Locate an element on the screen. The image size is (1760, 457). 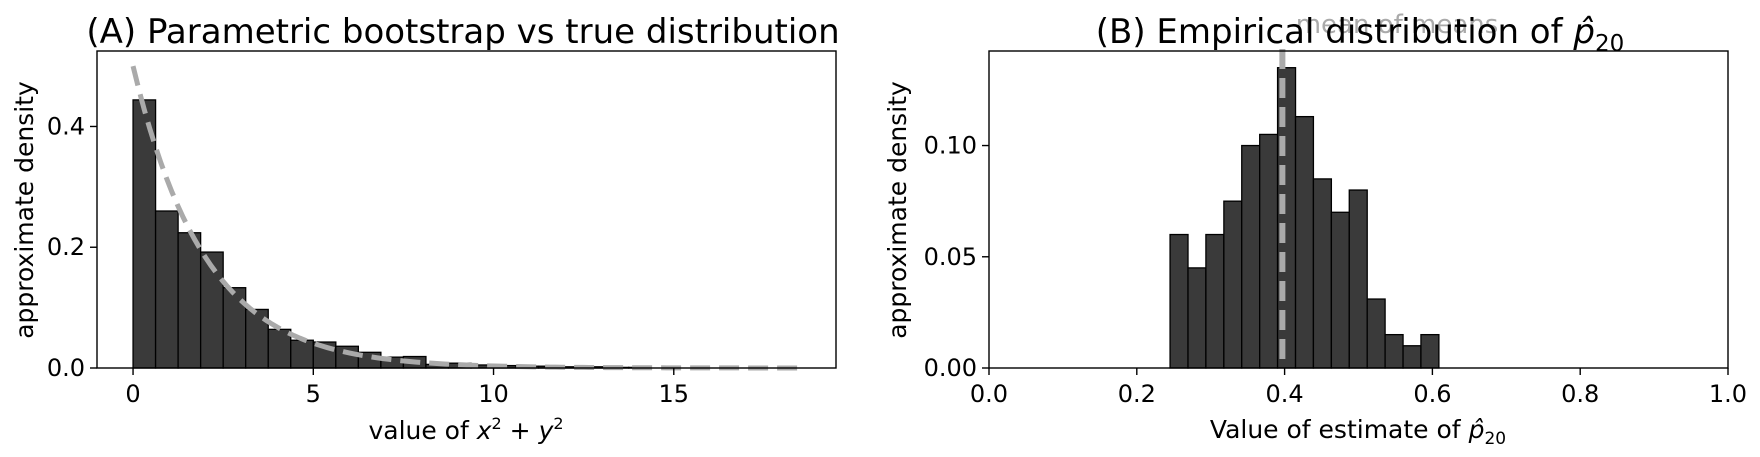
panel-a-xtick-label: 0 is located at coordinates (132, 394).